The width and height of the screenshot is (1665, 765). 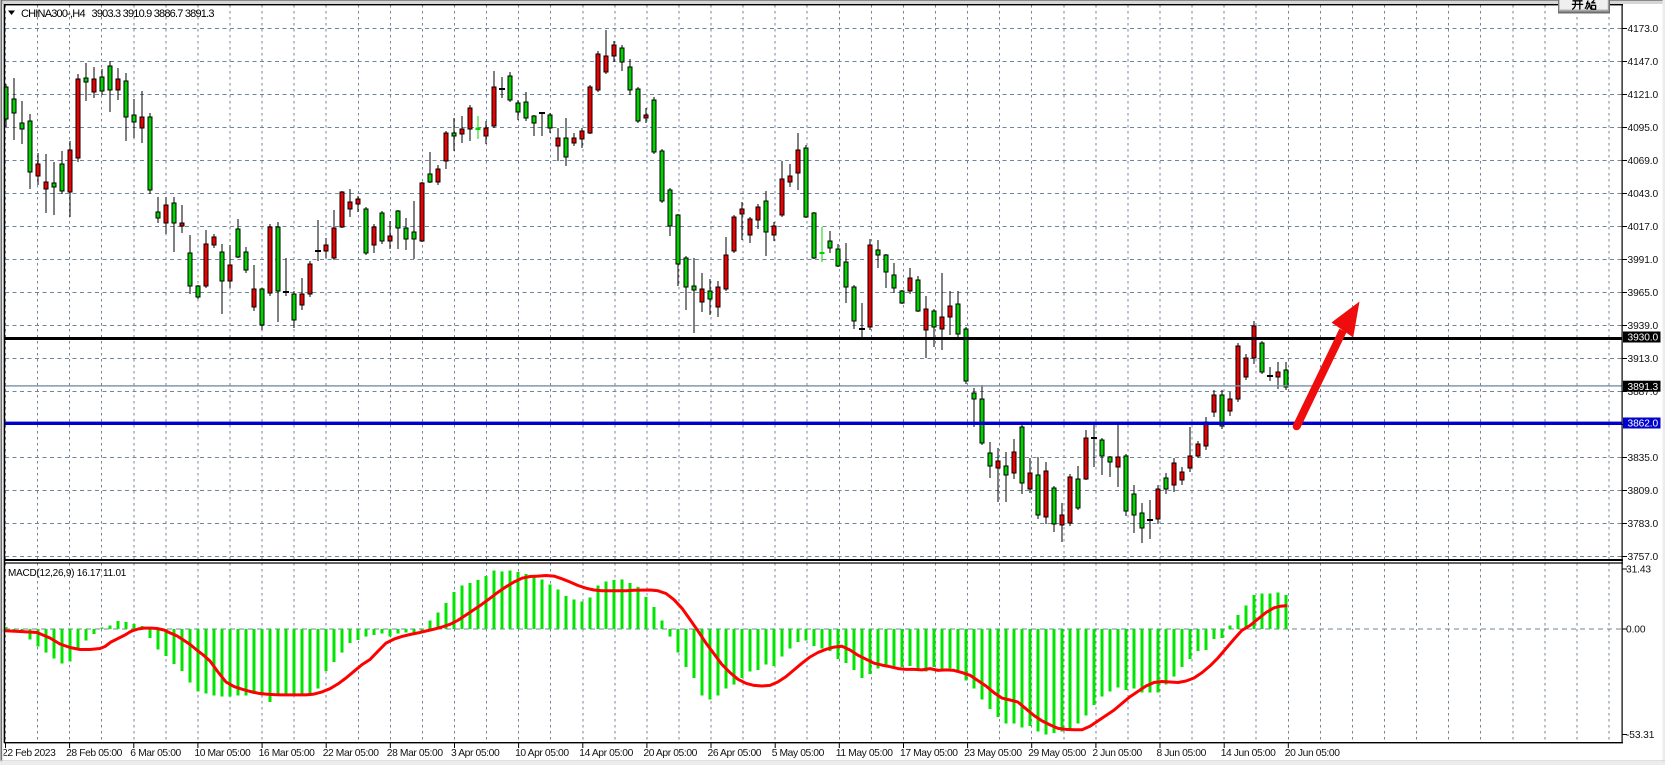 What do you see at coordinates (1643, 338) in the screenshot?
I see `svg-text: 3930.0` at bounding box center [1643, 338].